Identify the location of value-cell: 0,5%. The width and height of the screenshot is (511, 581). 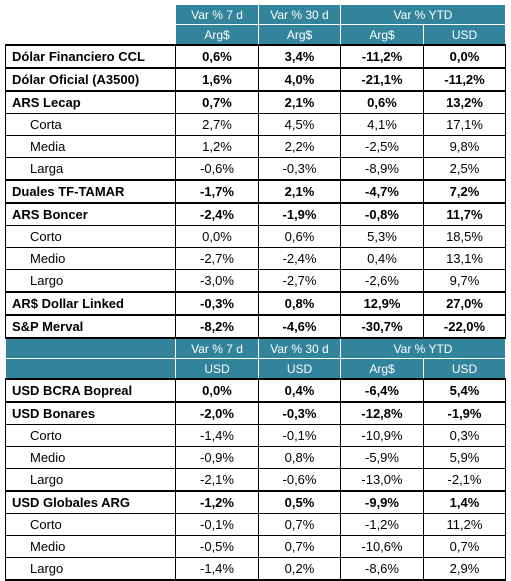
(299, 502).